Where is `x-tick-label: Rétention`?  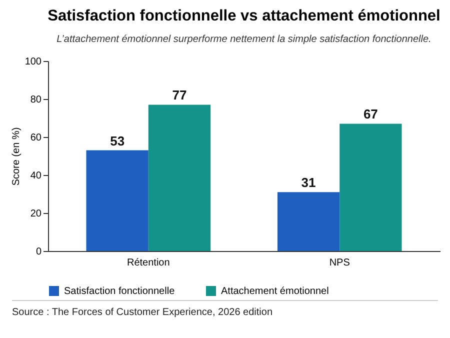
x-tick-label: Rétention is located at coordinates (148, 263).